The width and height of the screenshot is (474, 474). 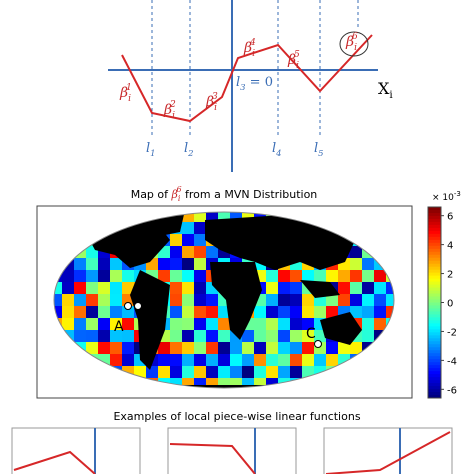 I want to click on highlight-circle, so click(x=354, y=44).